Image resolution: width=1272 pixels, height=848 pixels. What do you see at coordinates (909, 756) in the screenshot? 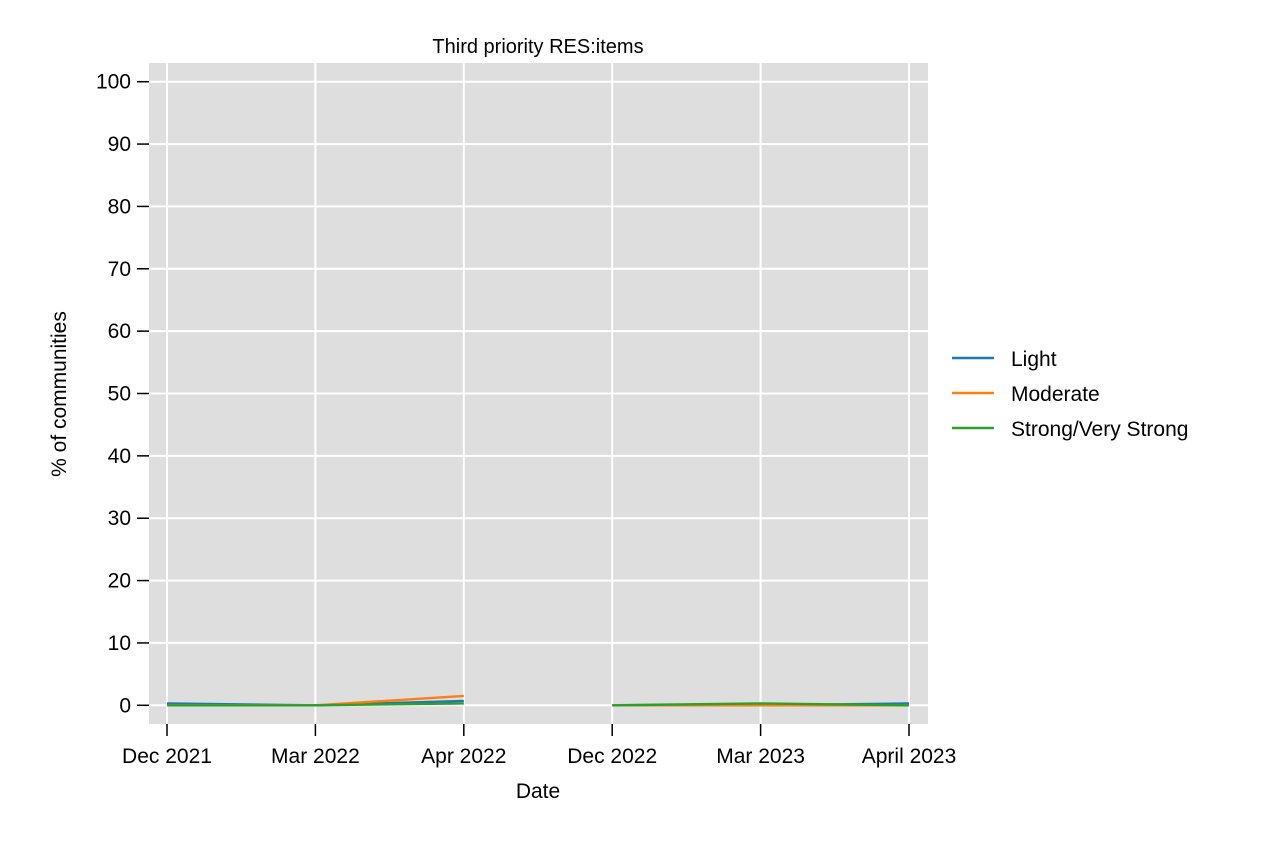
I see `x-tick-label: April 2023` at bounding box center [909, 756].